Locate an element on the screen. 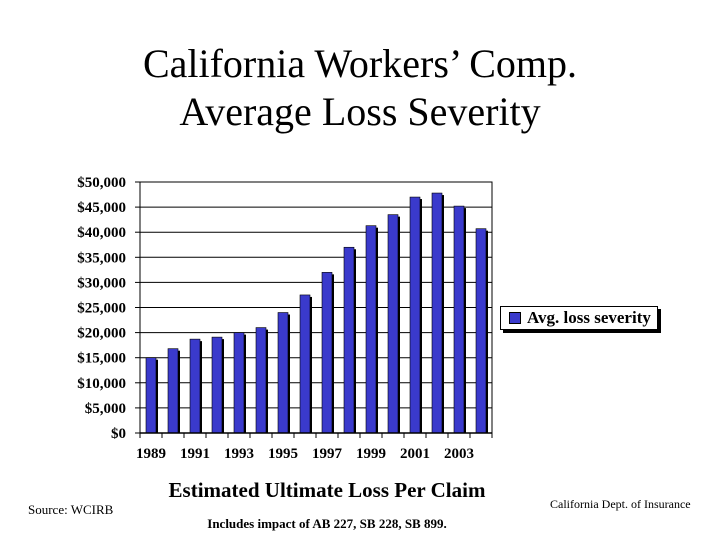 This screenshot has width=720, height=540. y-tick-label: $45,000 is located at coordinates (101, 208).